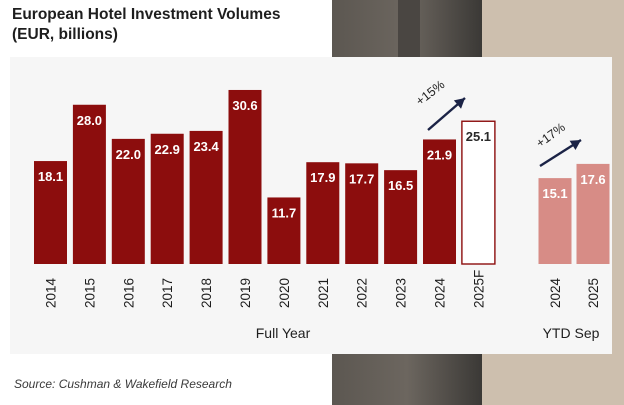 Image resolution: width=624 pixels, height=405 pixels. I want to click on bar-fy-2016, so click(128, 201).